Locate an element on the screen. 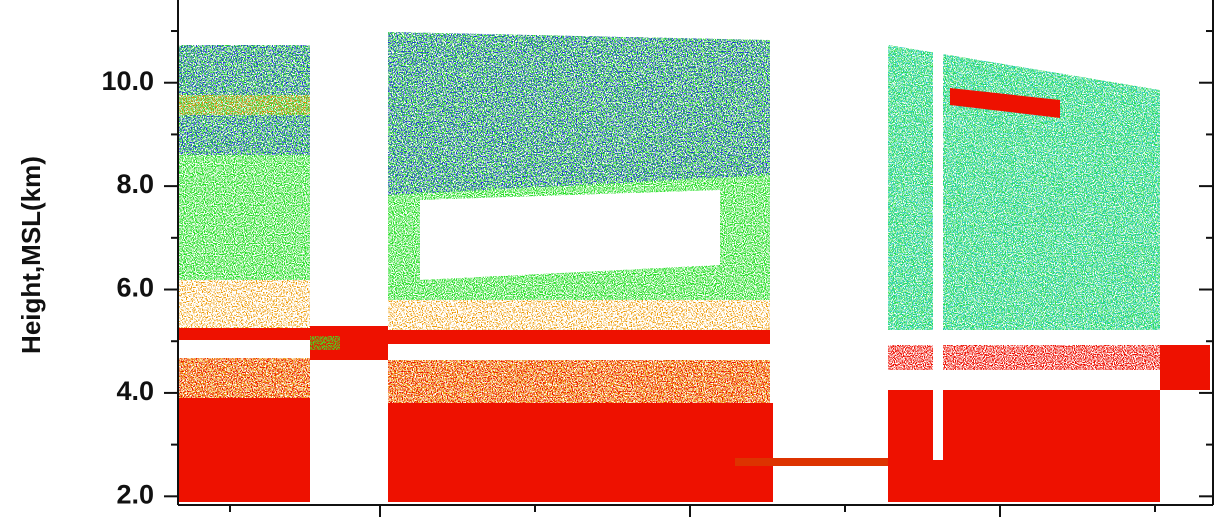  y-tick-label: 10.0 is located at coordinates (127, 81).